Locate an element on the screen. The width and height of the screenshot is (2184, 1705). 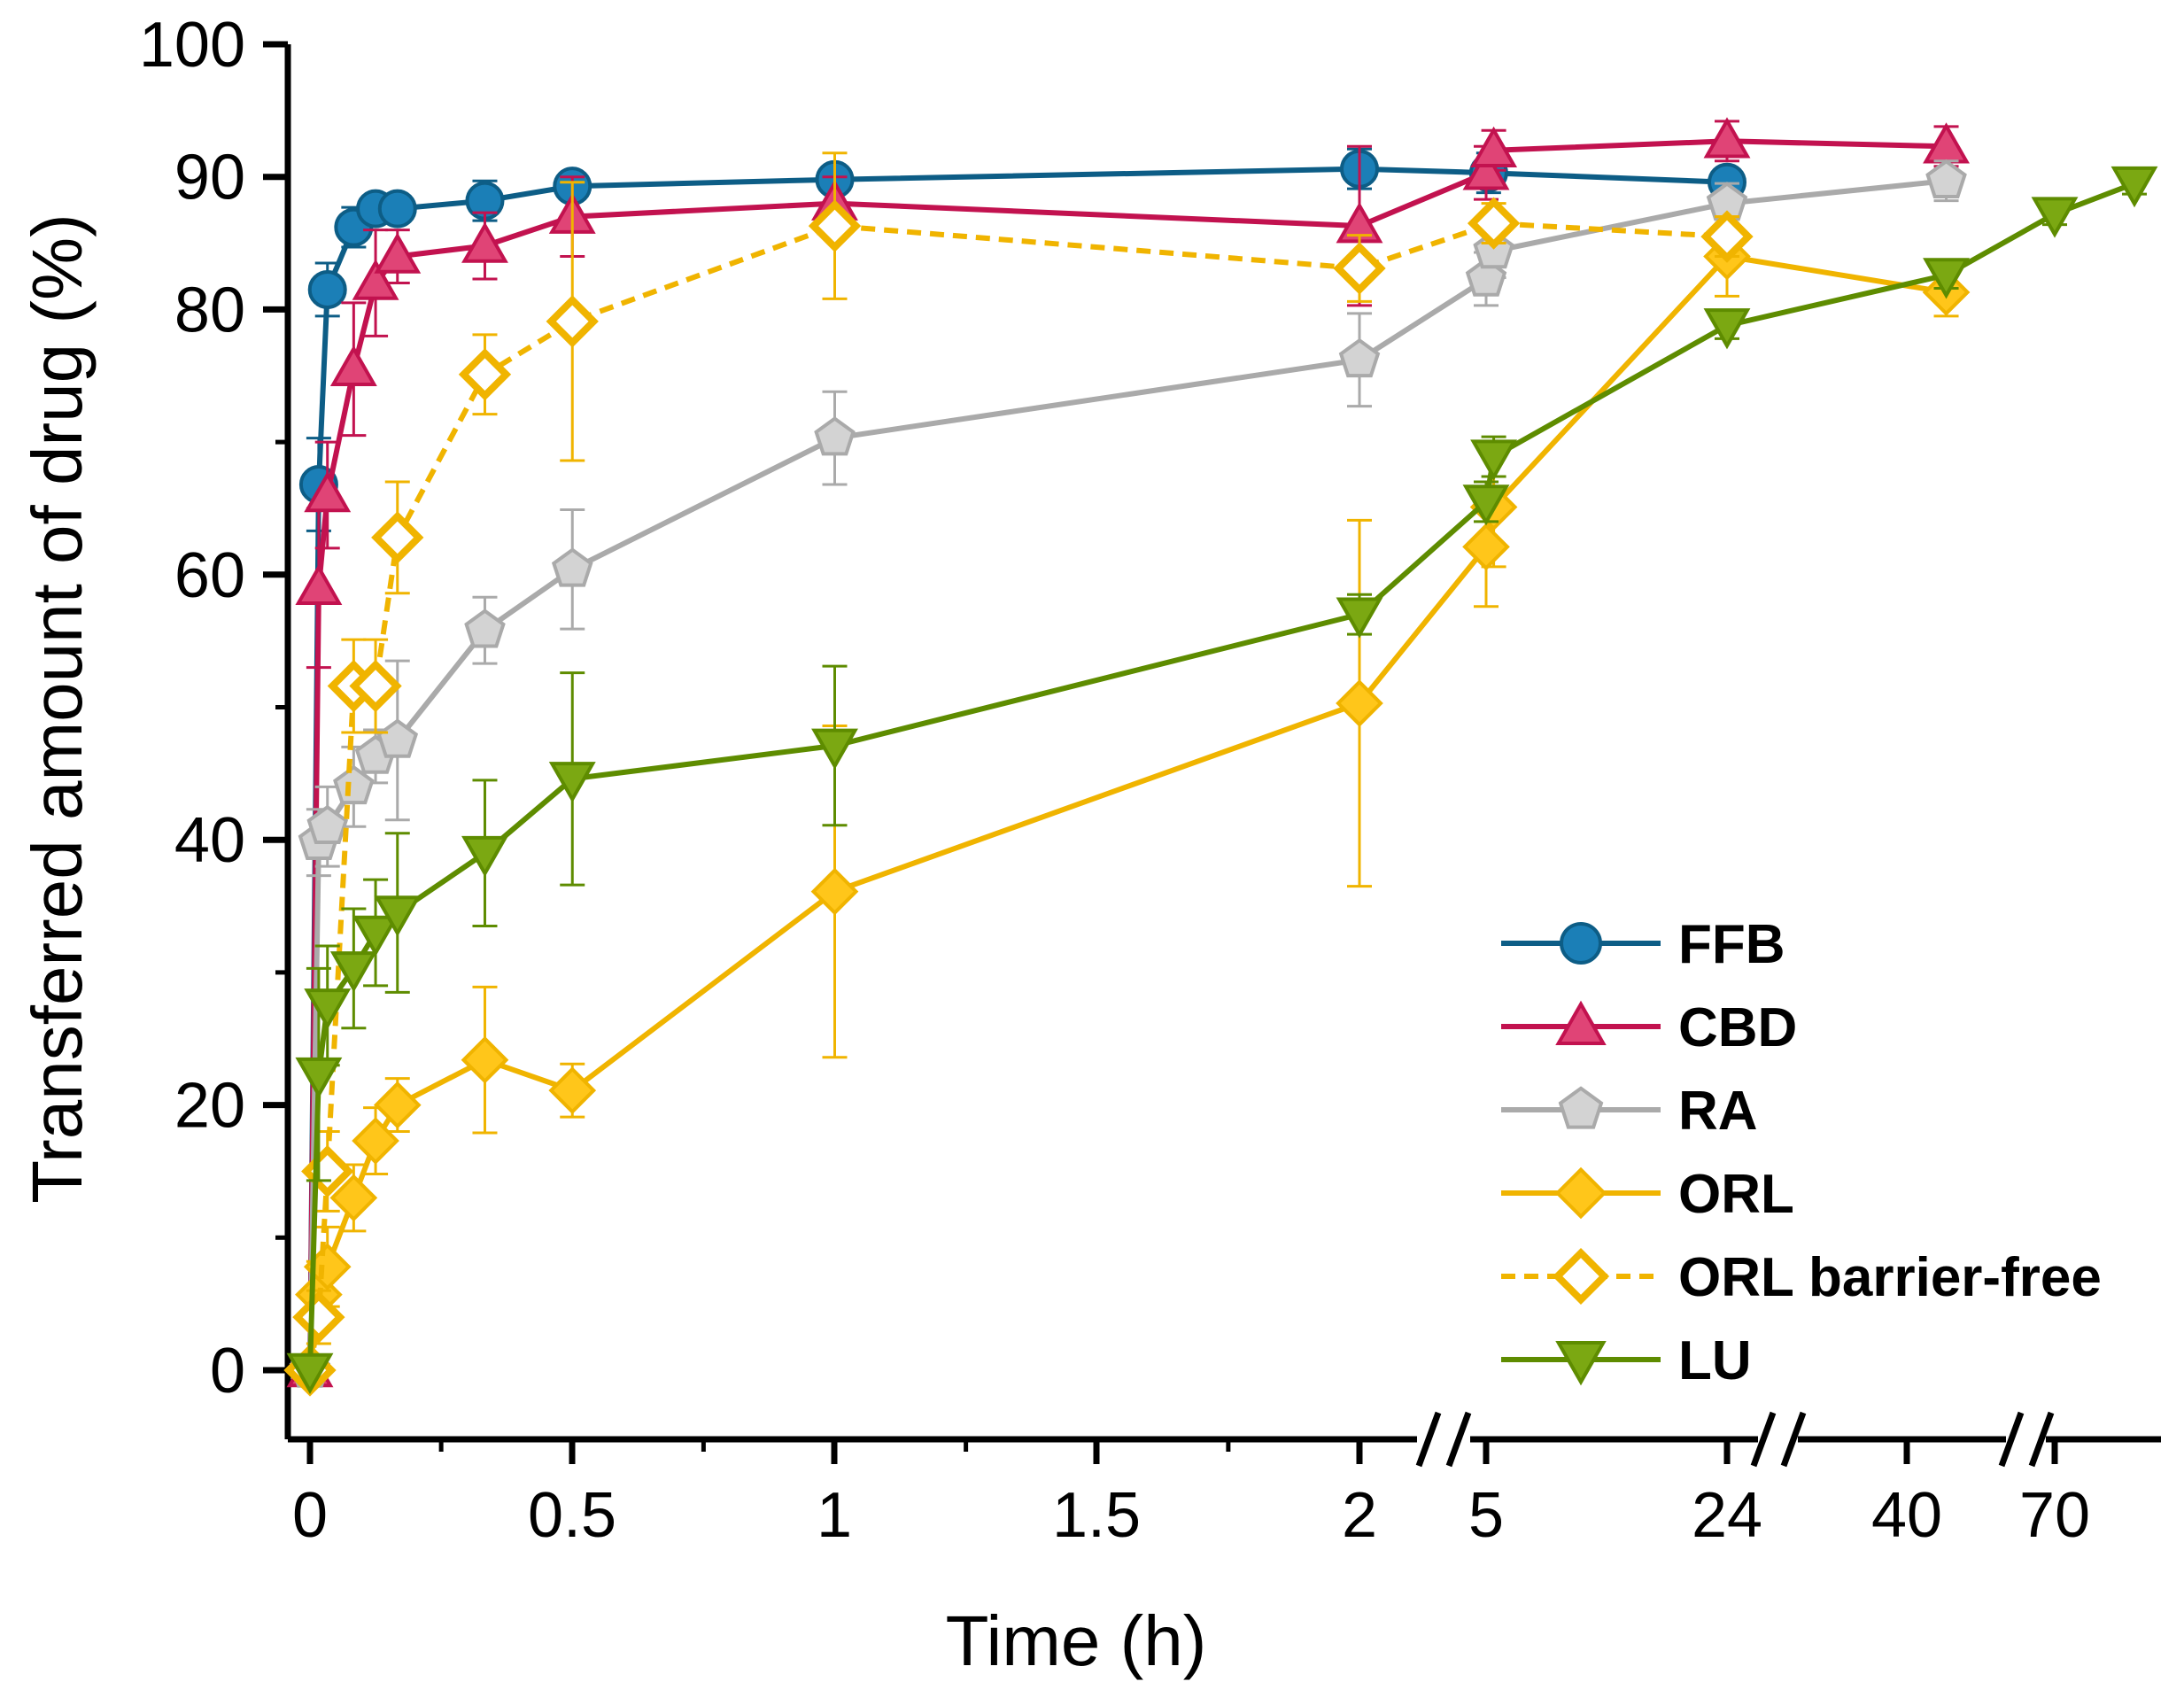
legend-label: LU is located at coordinates (1715, 1360).